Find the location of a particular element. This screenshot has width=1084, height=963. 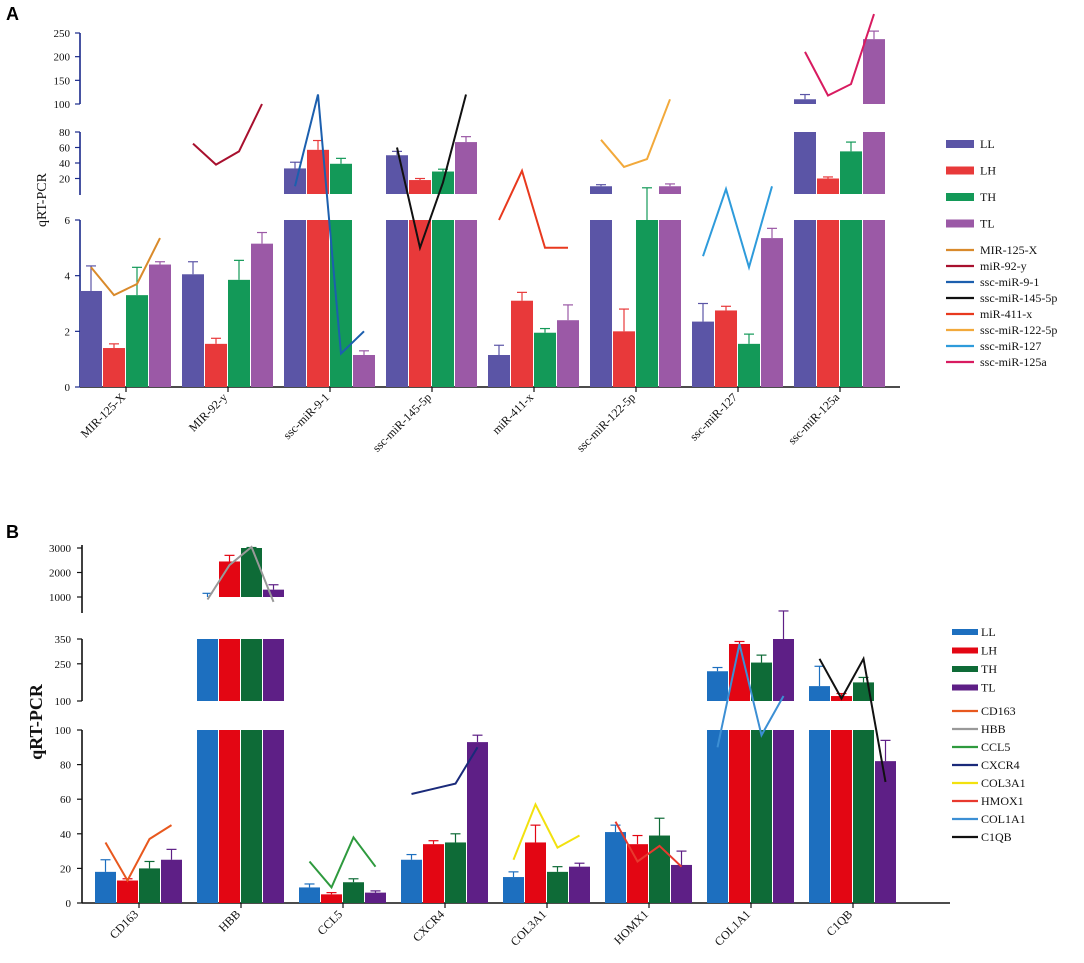

bar-ll-ssc-mir-125a-part2 is located at coordinates (805, 163).